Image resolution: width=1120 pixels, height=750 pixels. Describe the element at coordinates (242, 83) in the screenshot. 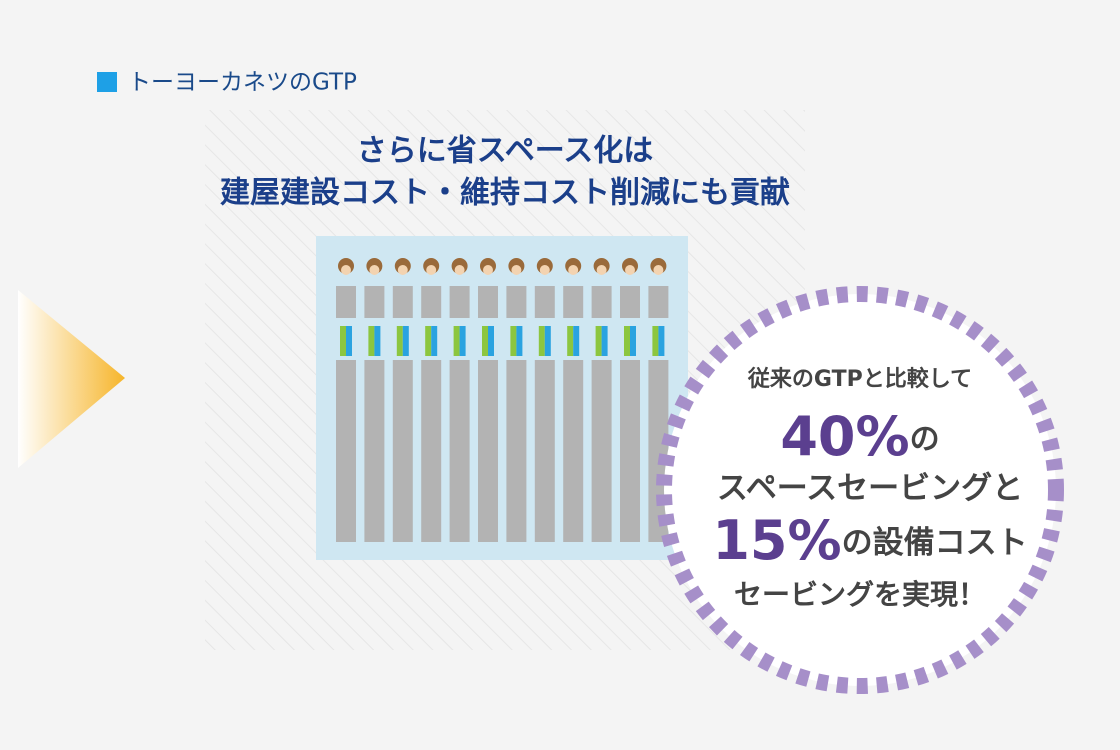

I see `header-label: トーヨーカネツのGTP` at that location.